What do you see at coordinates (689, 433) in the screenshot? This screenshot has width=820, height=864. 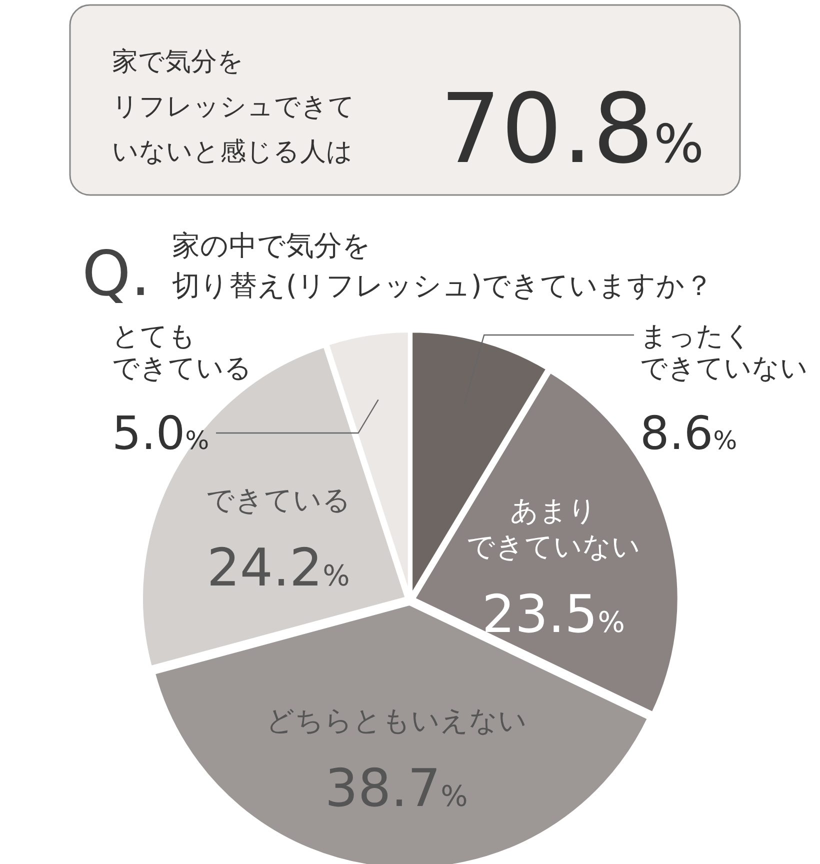 I see `data-label: 8.6%` at bounding box center [689, 433].